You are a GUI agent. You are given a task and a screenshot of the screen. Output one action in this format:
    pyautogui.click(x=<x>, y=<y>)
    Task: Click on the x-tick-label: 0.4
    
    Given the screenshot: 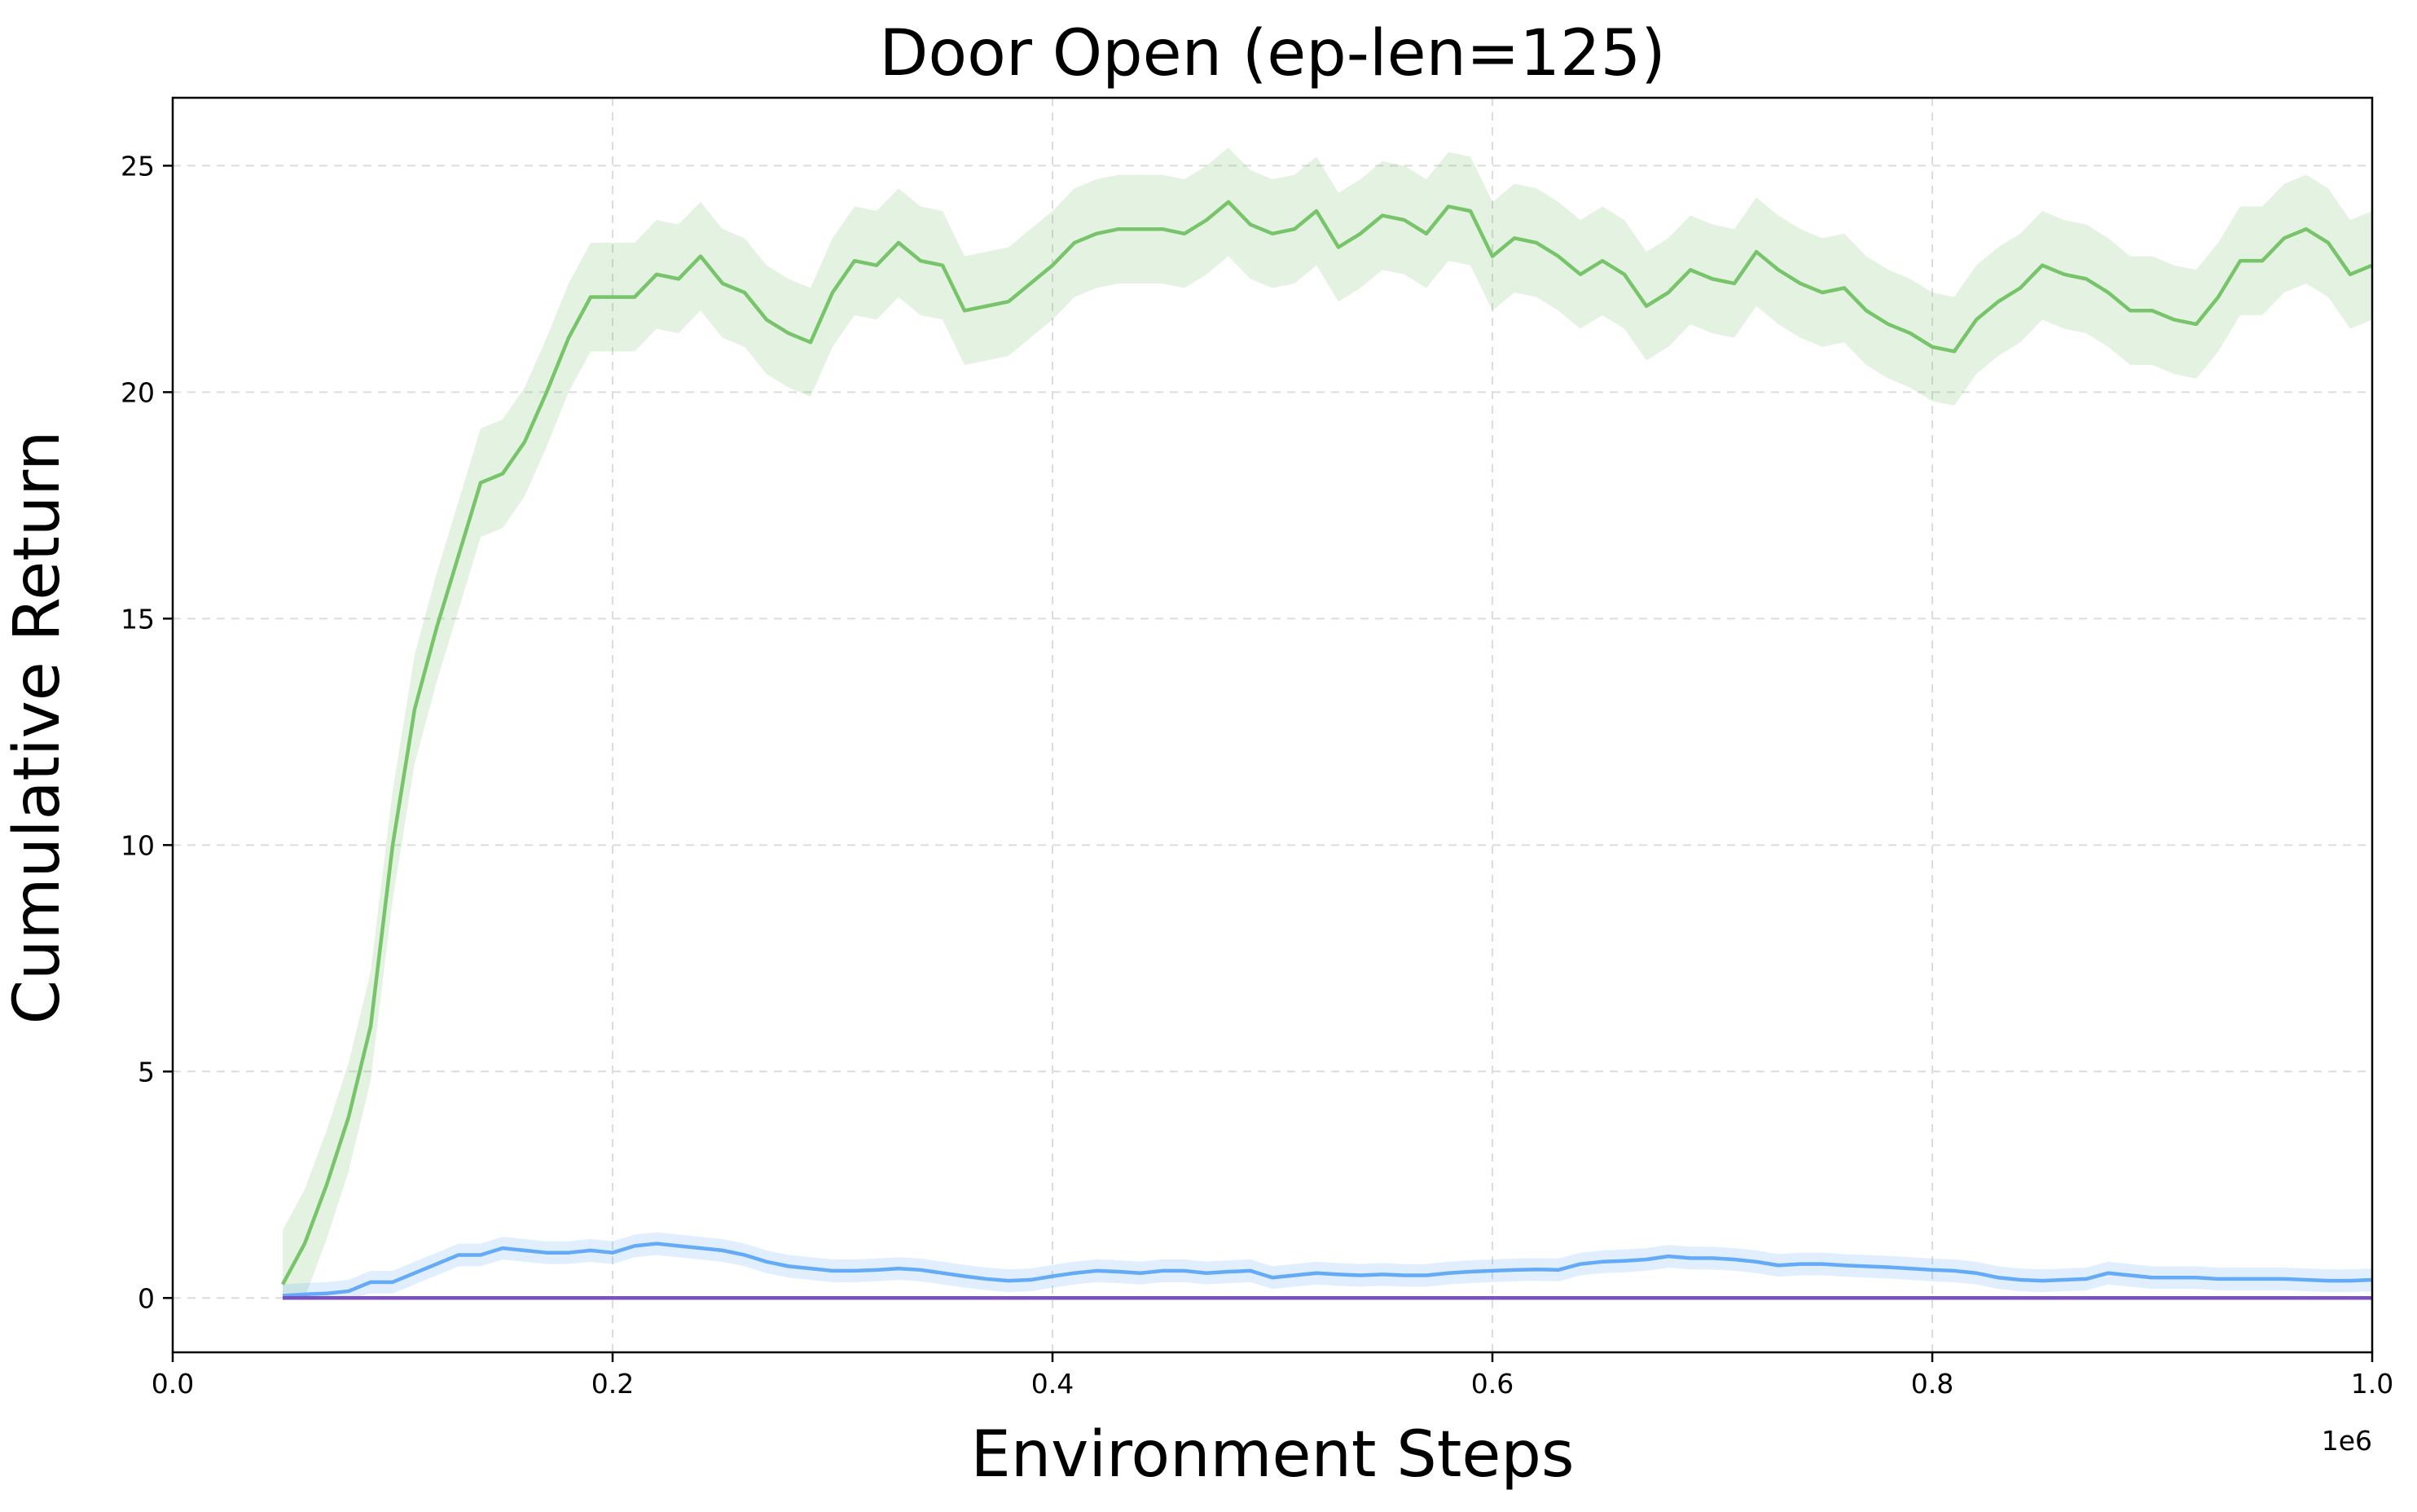 What is the action you would take?
    pyautogui.click(x=1052, y=1384)
    